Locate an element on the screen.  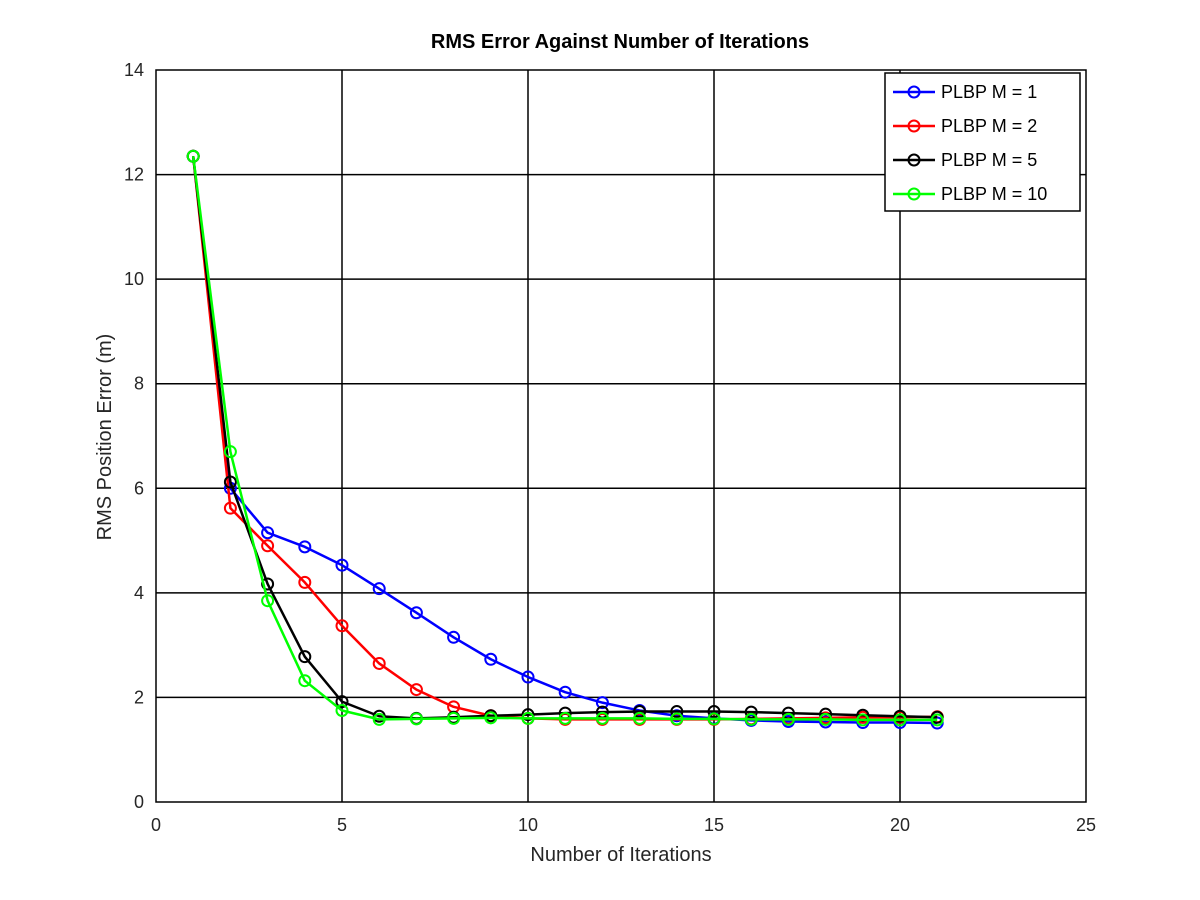
x-tick-label: 0 is located at coordinates (156, 825).